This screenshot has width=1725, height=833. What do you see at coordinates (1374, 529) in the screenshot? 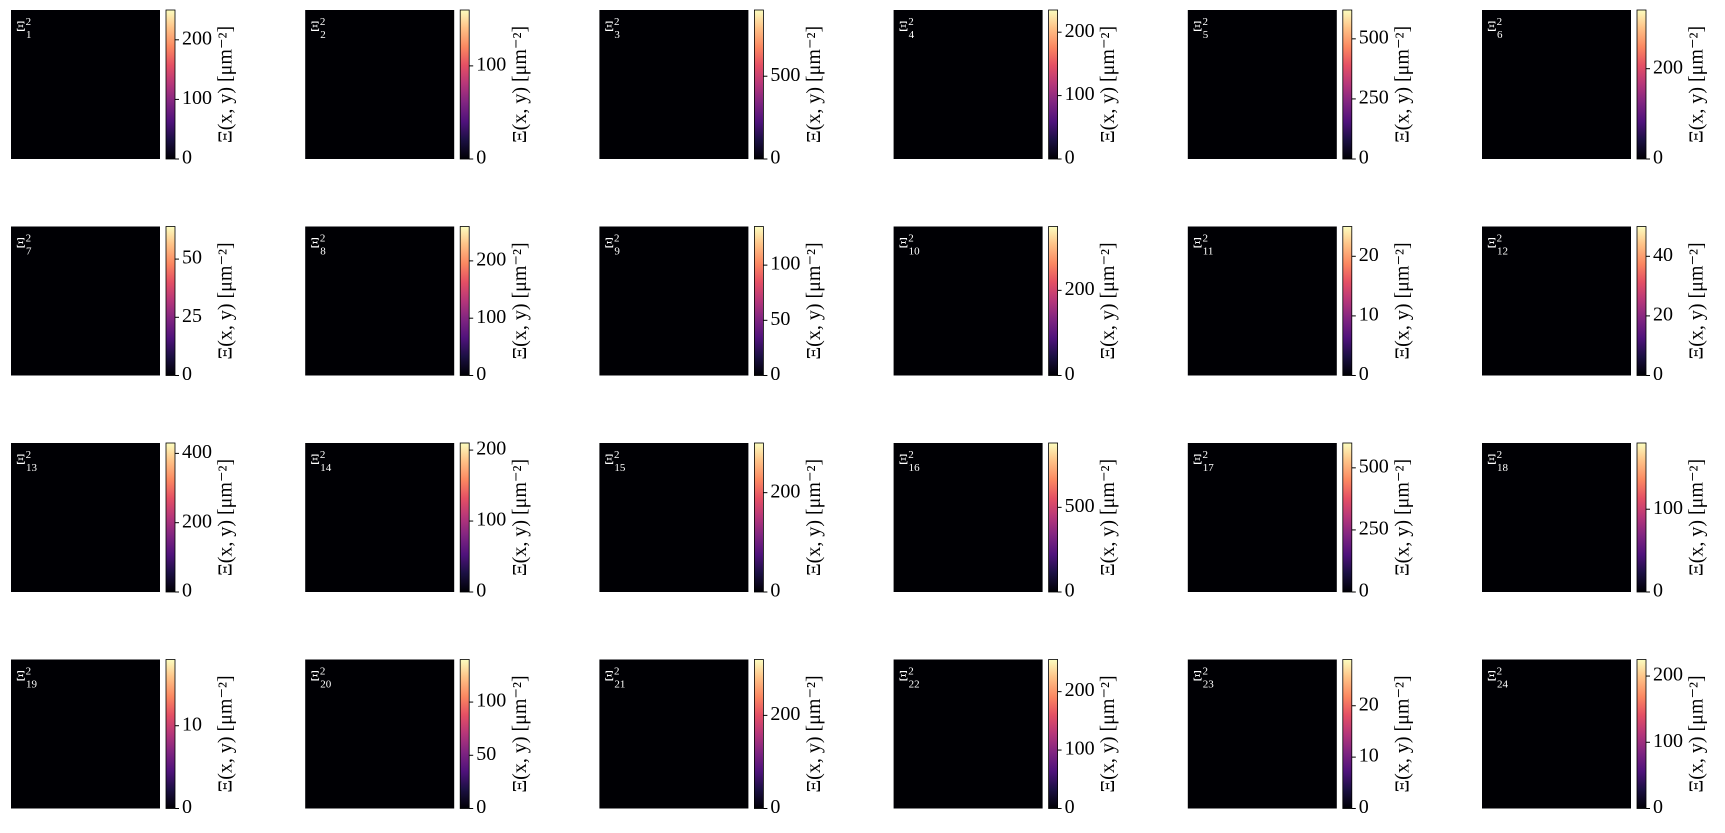
I see `colorbar-tick-label: 250` at bounding box center [1374, 529].